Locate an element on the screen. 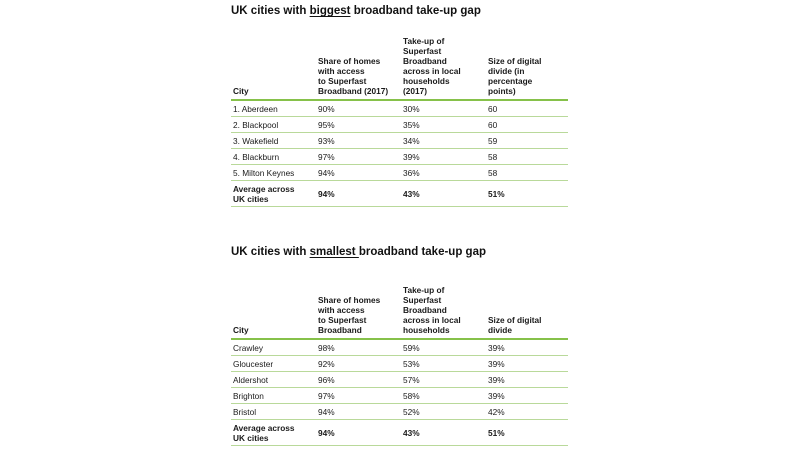  cell-takeup: 34% is located at coordinates (443, 140).